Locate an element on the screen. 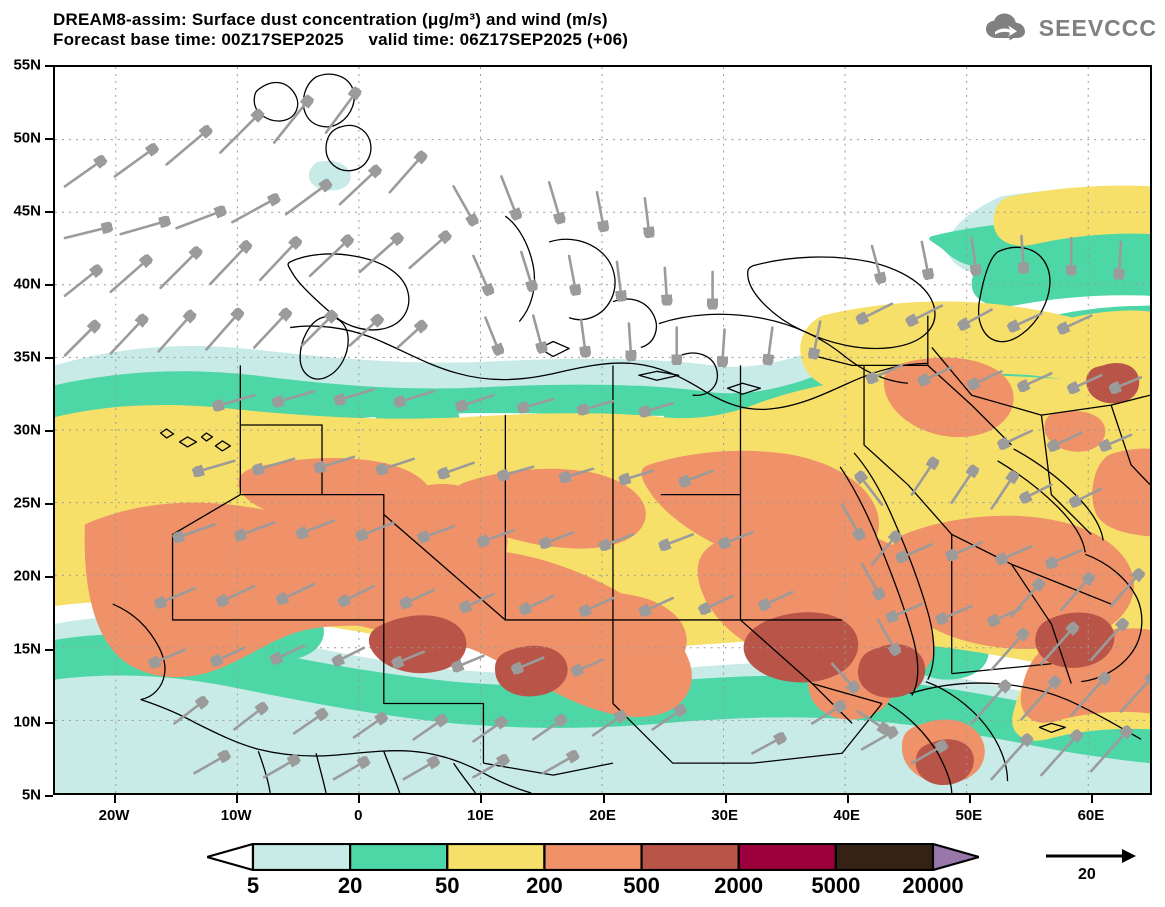  colorbar-tick-label: 2000 is located at coordinates (739, 885).